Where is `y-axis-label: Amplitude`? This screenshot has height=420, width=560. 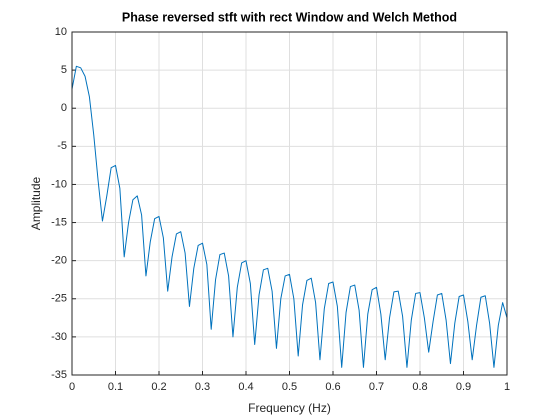
y-axis-label: Amplitude is located at coordinates (36, 204).